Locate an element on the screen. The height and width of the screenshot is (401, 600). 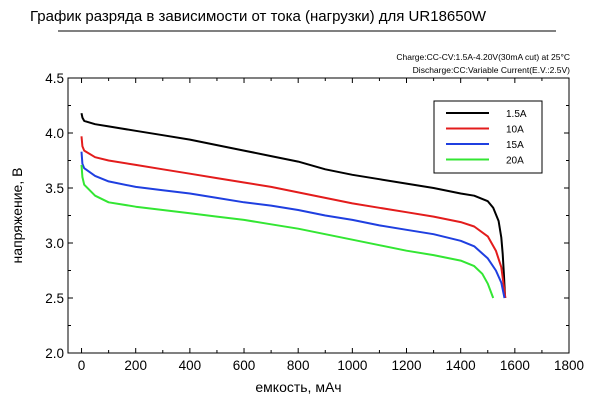
x-tick-label: 1400 is located at coordinates (461, 365).